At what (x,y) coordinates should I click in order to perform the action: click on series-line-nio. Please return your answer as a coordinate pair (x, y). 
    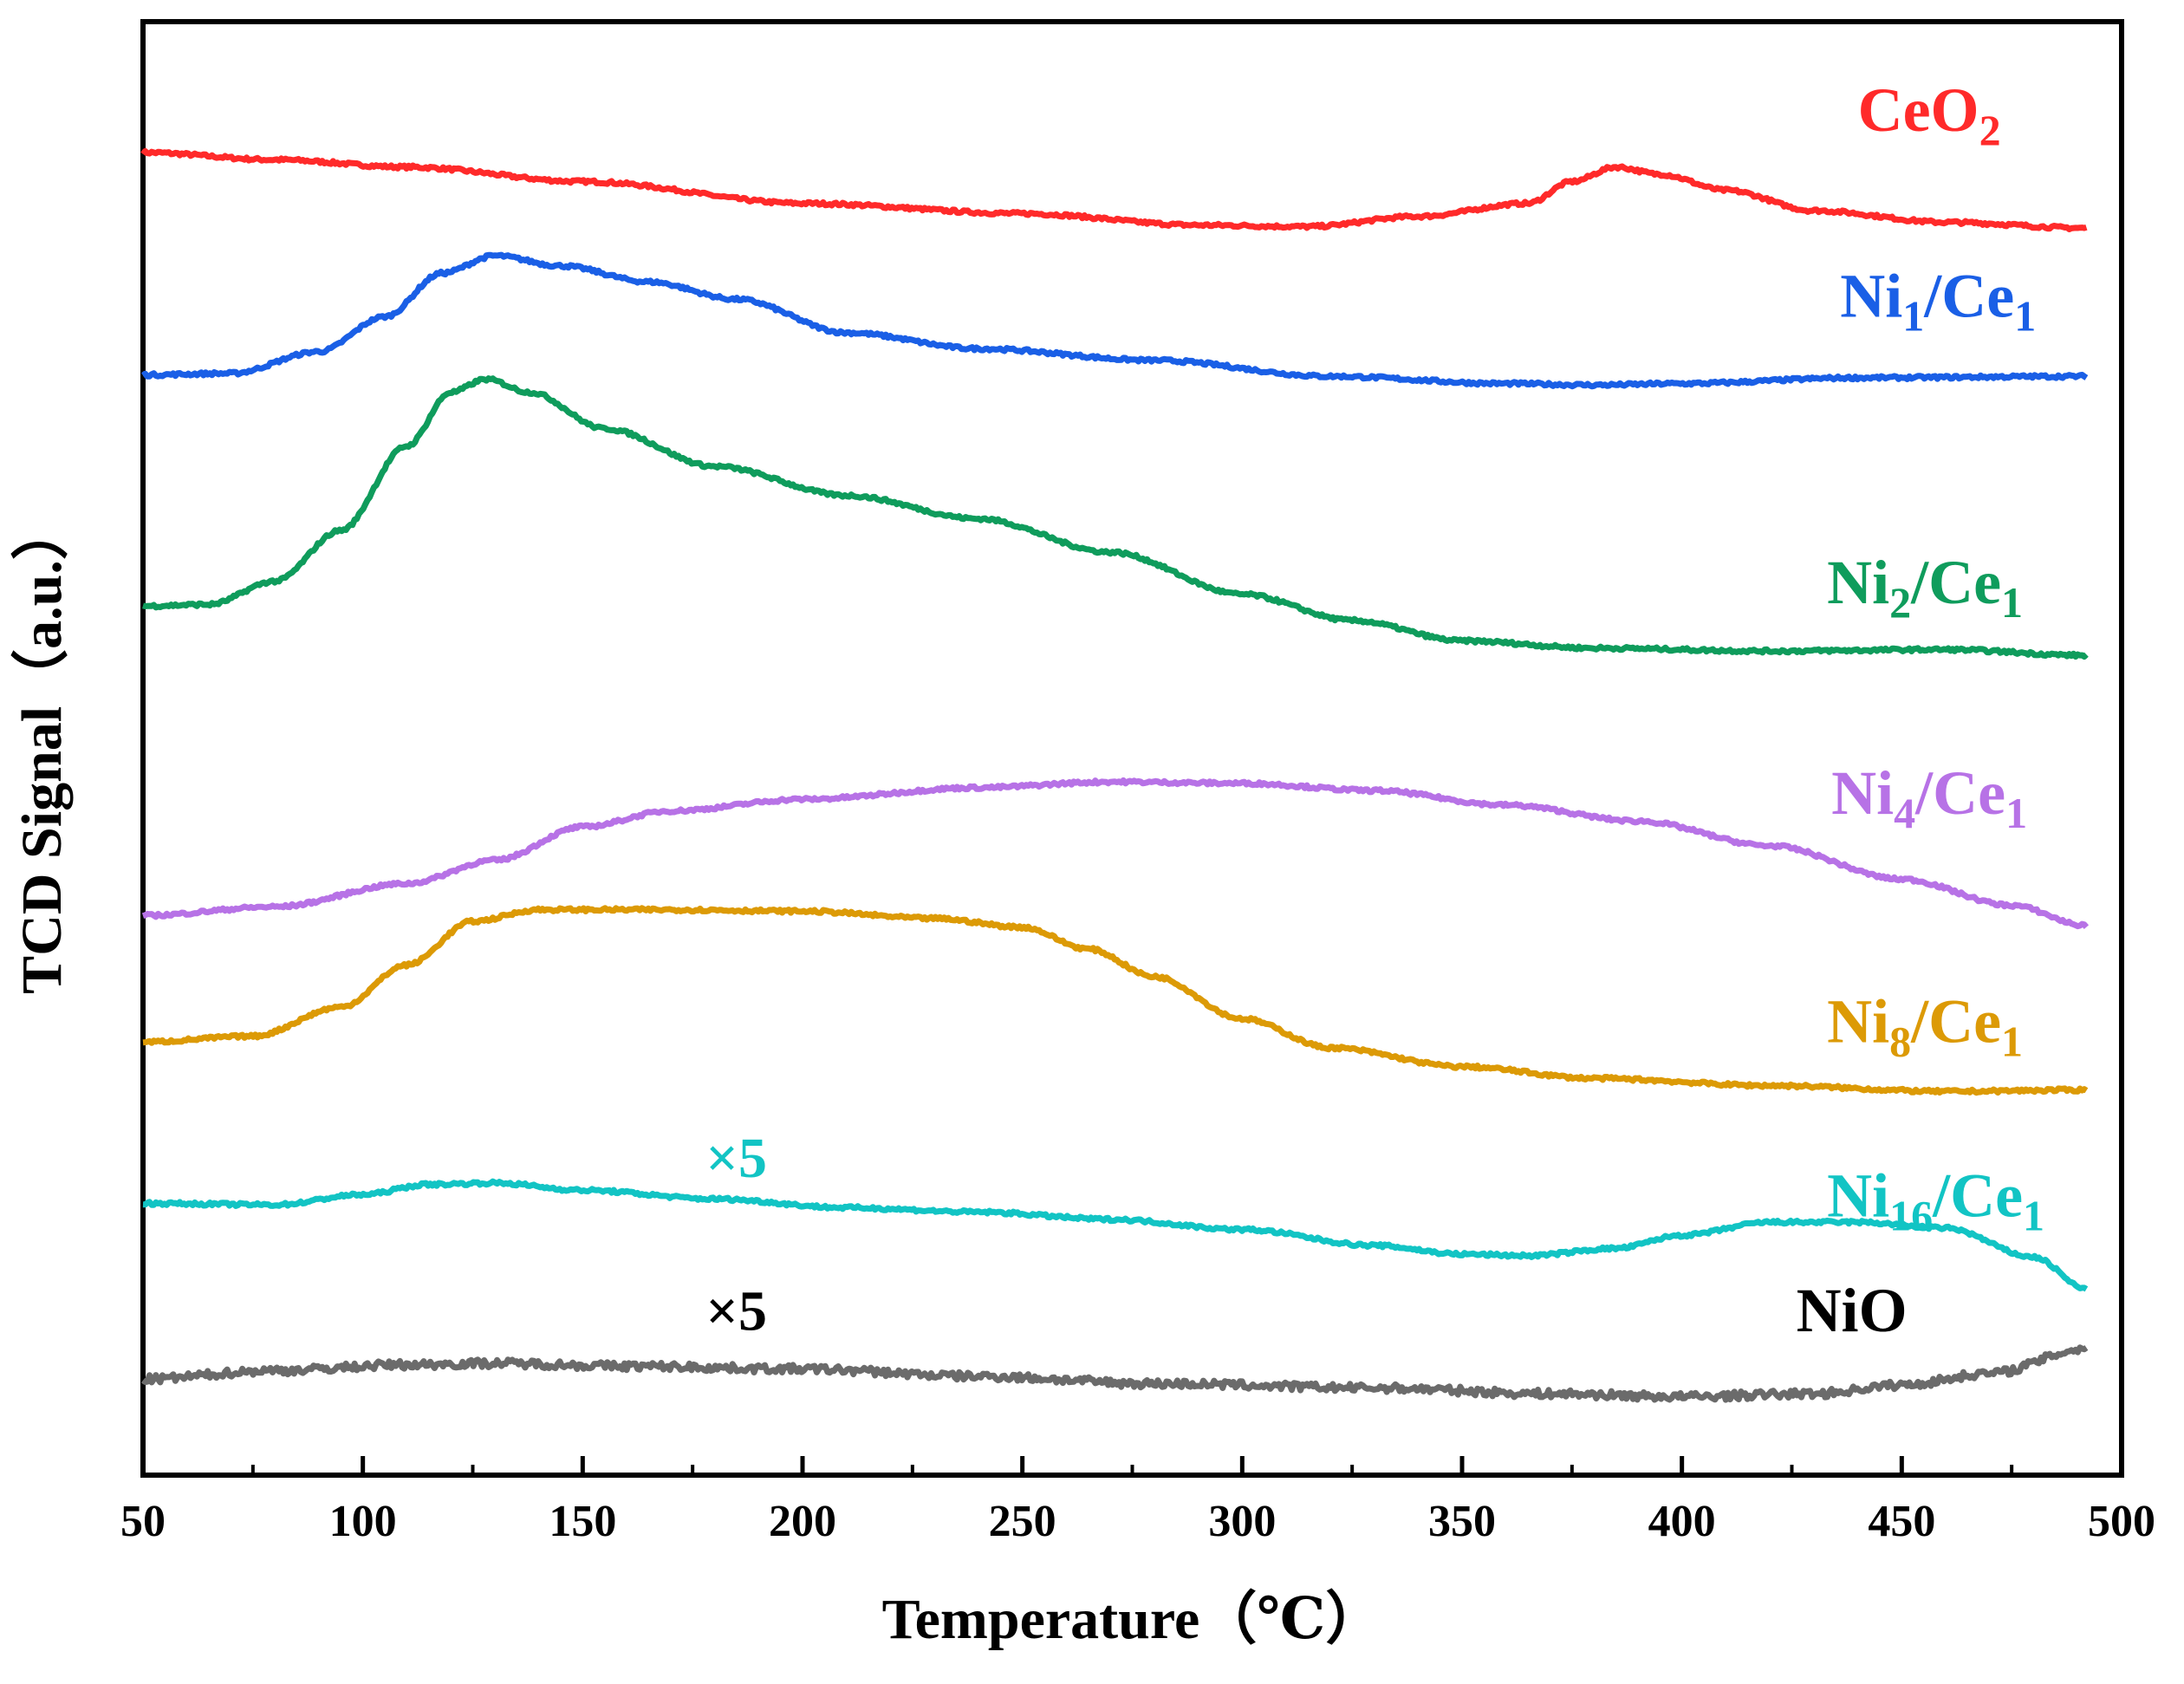
    Looking at the image, I should click on (1114, 1374).